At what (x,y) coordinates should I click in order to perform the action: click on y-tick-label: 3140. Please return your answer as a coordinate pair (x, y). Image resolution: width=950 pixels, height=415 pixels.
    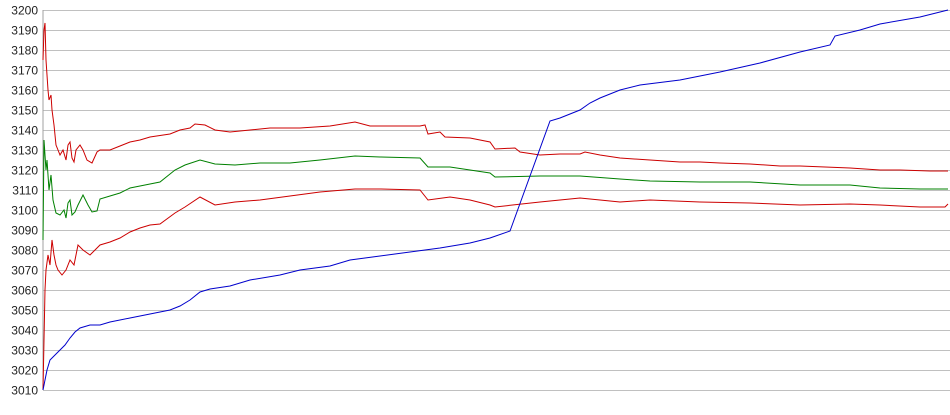
    Looking at the image, I should click on (24, 131).